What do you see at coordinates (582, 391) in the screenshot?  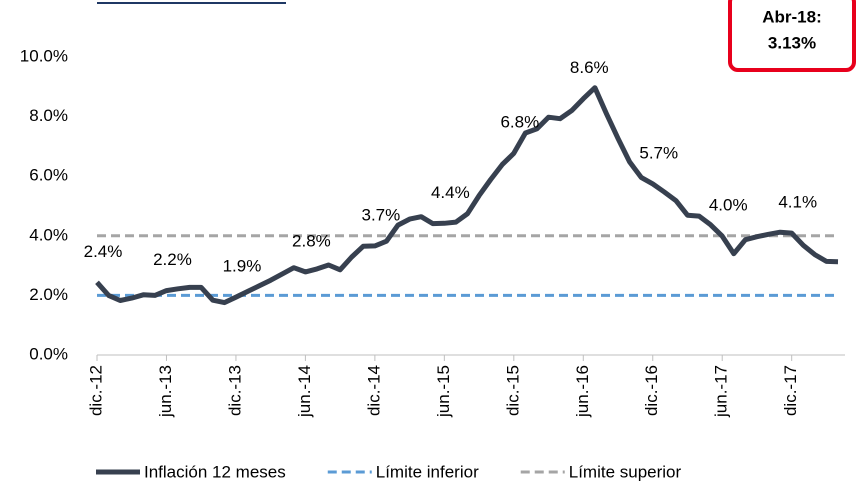 I see `x-tick-label: jun.-16` at bounding box center [582, 391].